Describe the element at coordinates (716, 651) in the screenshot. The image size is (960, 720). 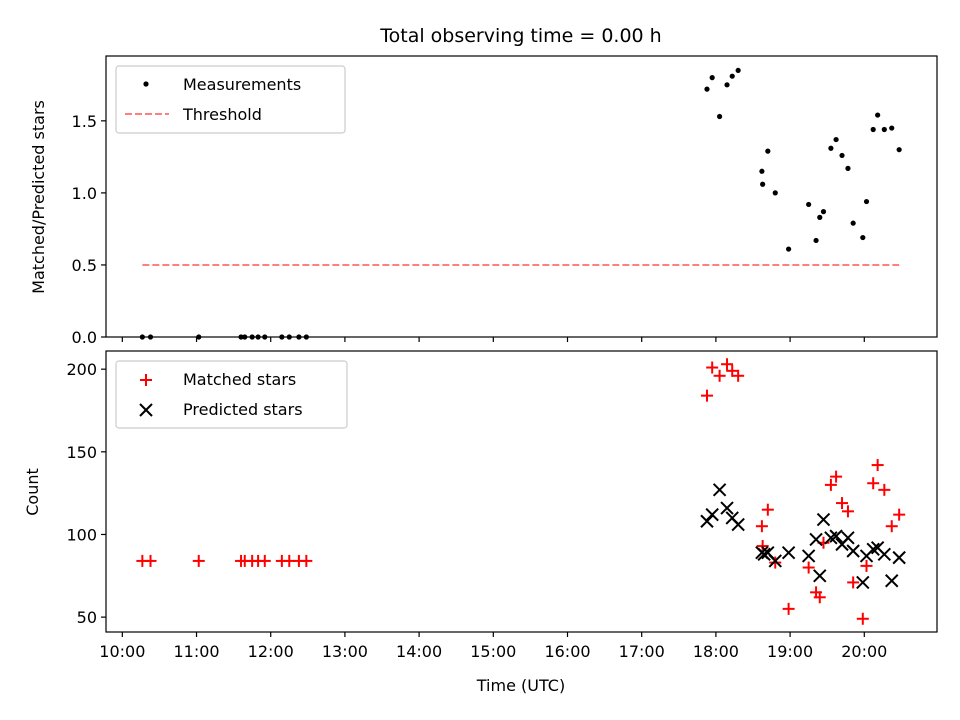
I see `xtick-label: 18:00` at that location.